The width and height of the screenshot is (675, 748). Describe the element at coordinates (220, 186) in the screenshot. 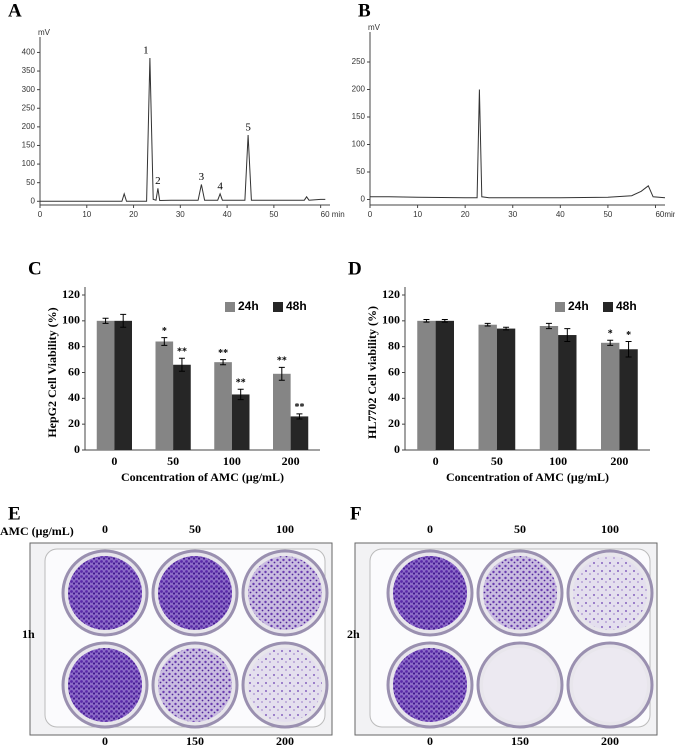

I see `peak-label: 4` at that location.